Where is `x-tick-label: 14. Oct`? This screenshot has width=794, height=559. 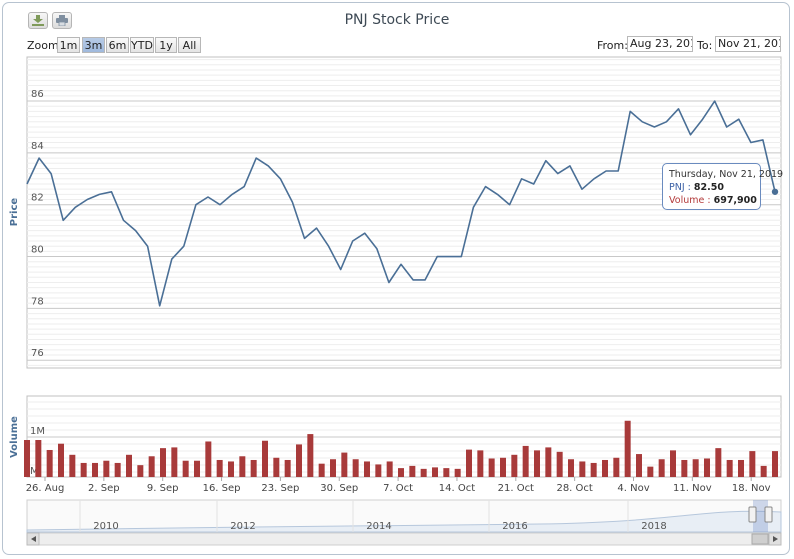 x-tick-label: 14. Oct is located at coordinates (457, 488).